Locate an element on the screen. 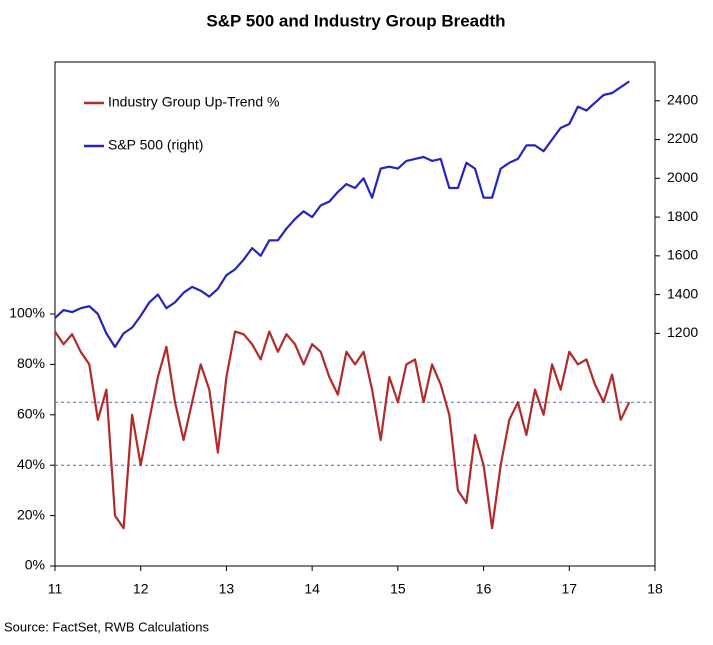 The height and width of the screenshot is (645, 713). y2-tick-label: 2200 is located at coordinates (682, 138).